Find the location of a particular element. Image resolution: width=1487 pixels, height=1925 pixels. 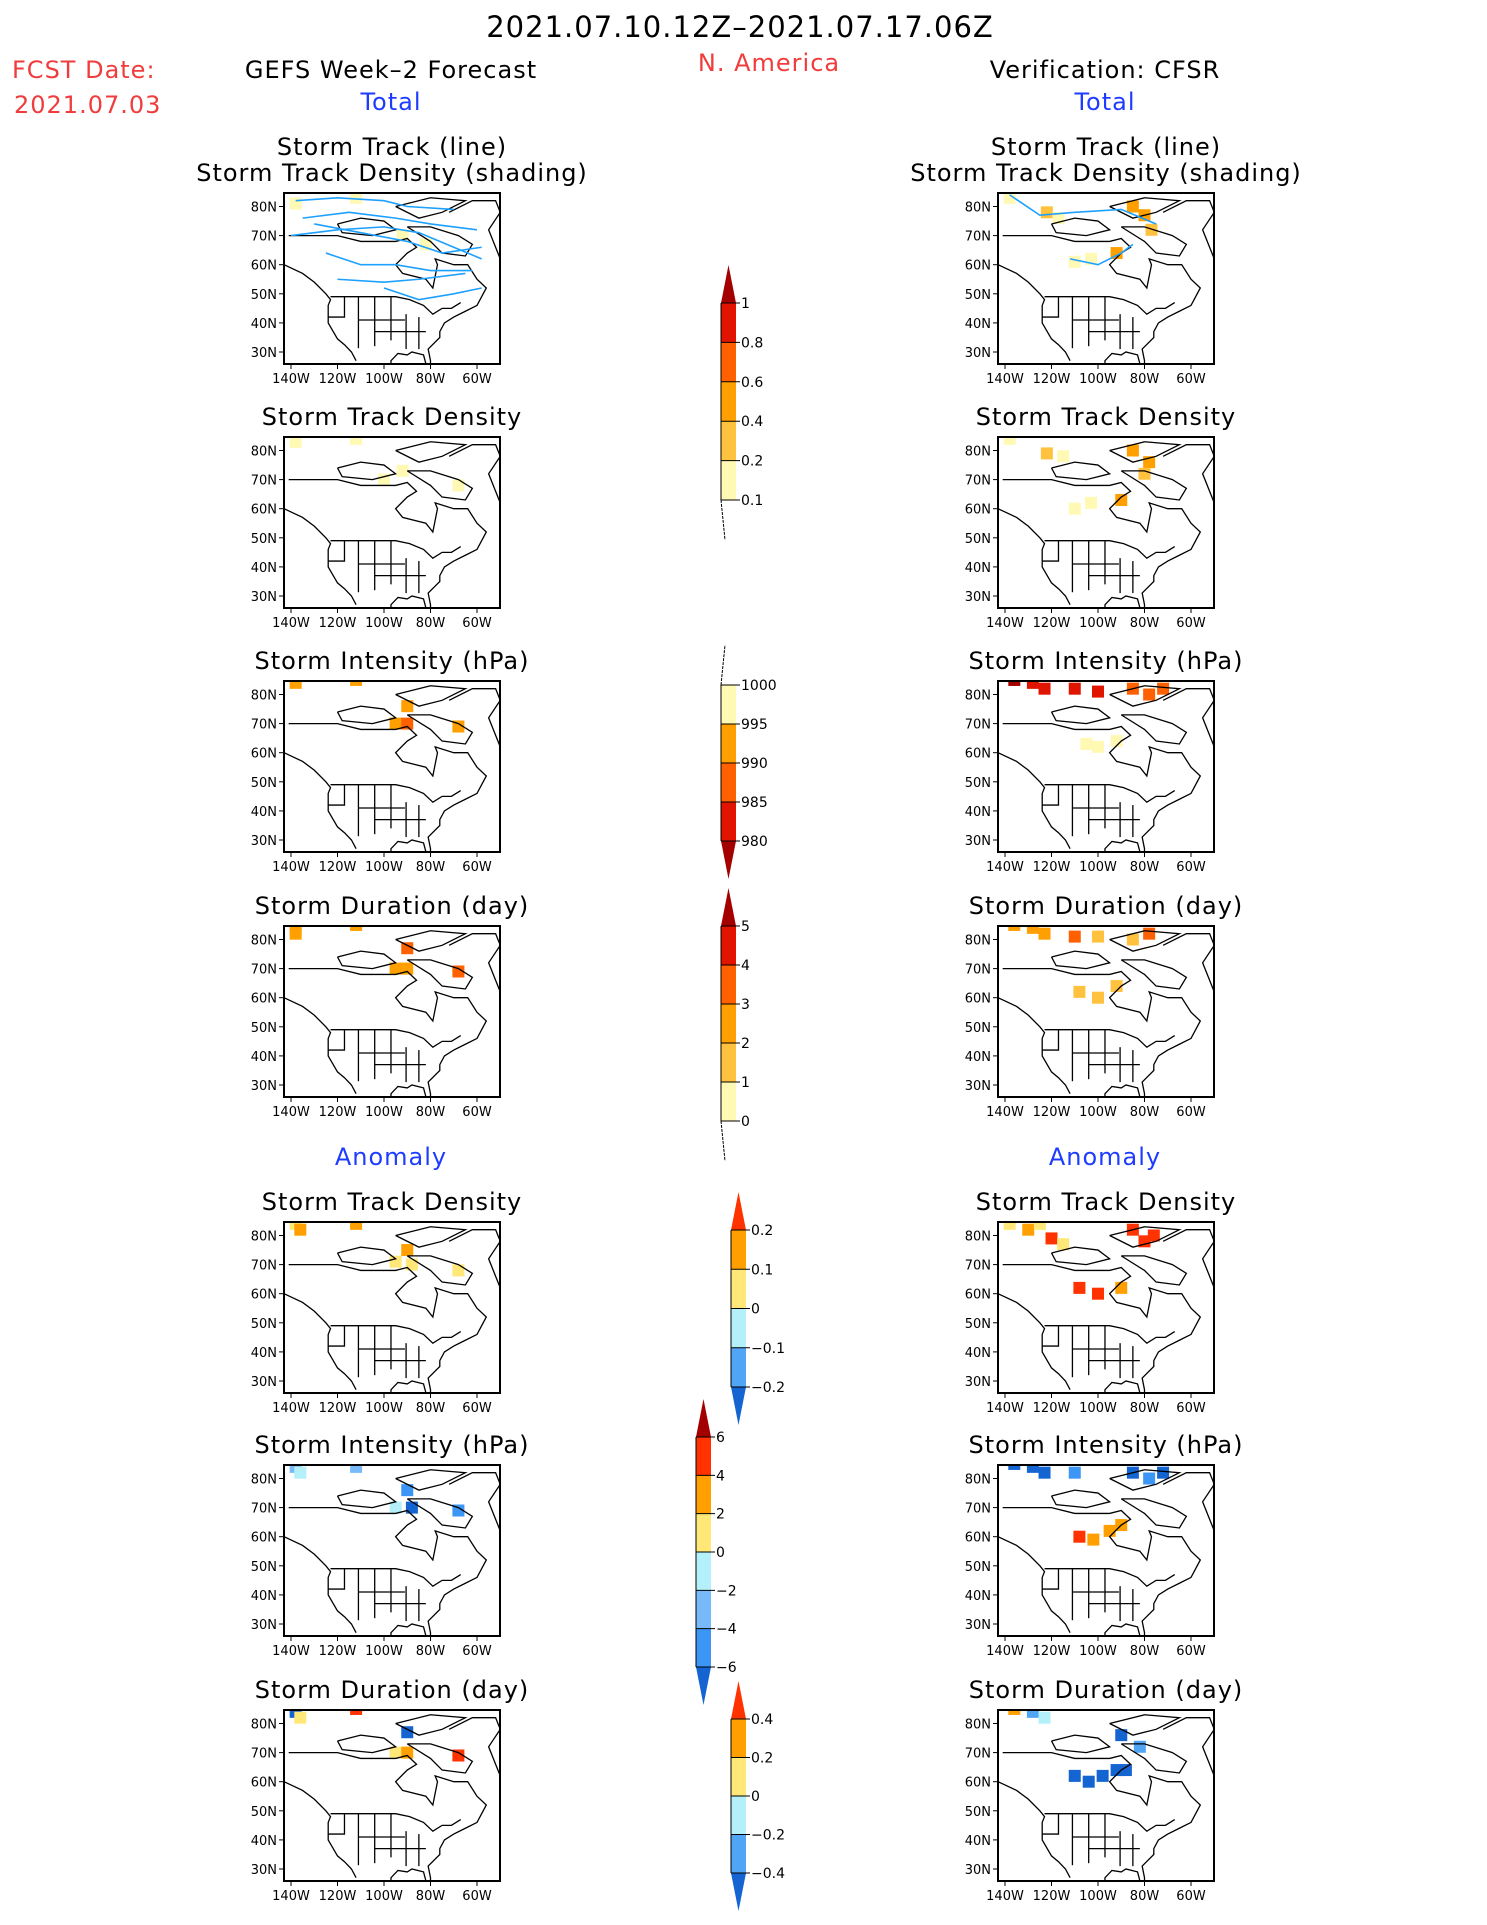

colorbar-label: 980 is located at coordinates (754, 842).